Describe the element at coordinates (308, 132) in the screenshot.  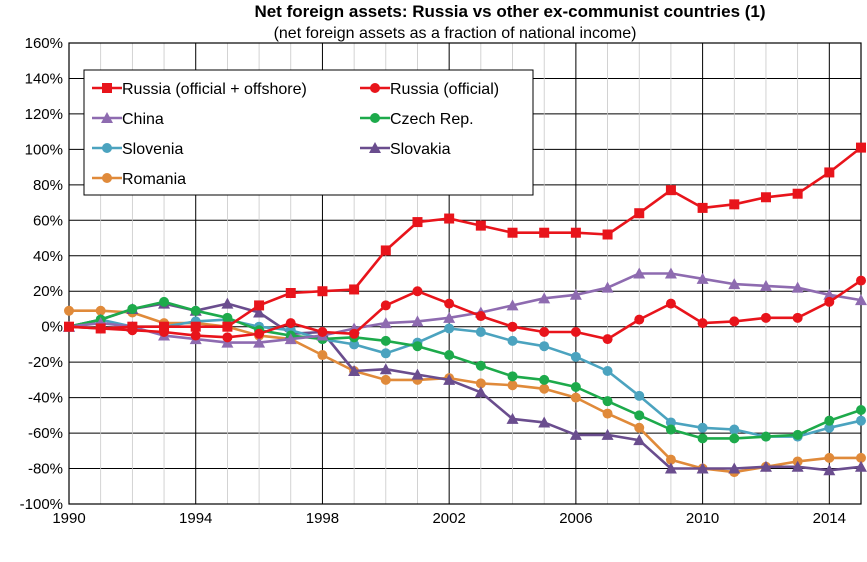
I see `legend-box` at that location.